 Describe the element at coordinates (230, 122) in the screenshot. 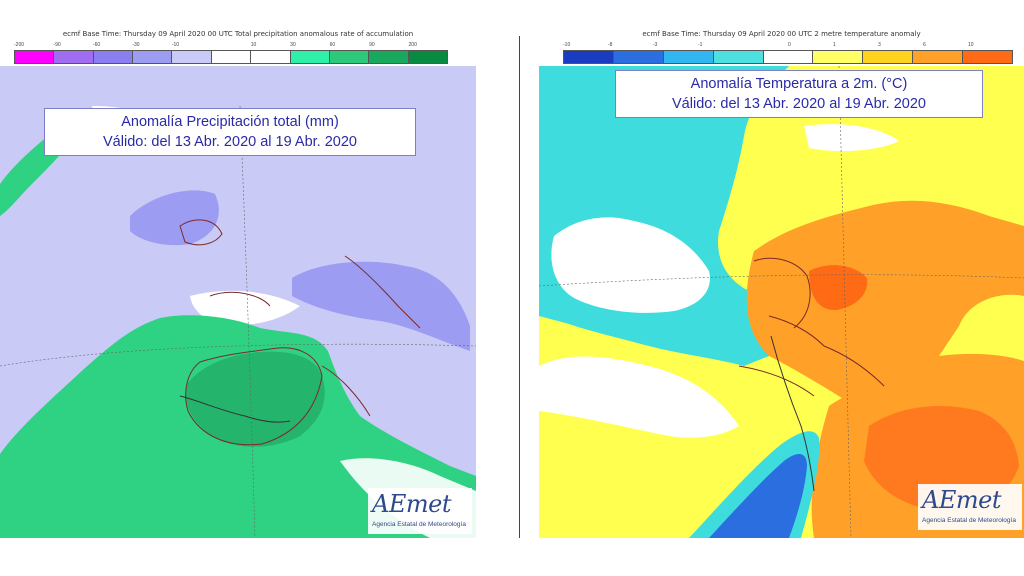

I see `precip-title: Anomalía Precipitación total (mm)` at that location.